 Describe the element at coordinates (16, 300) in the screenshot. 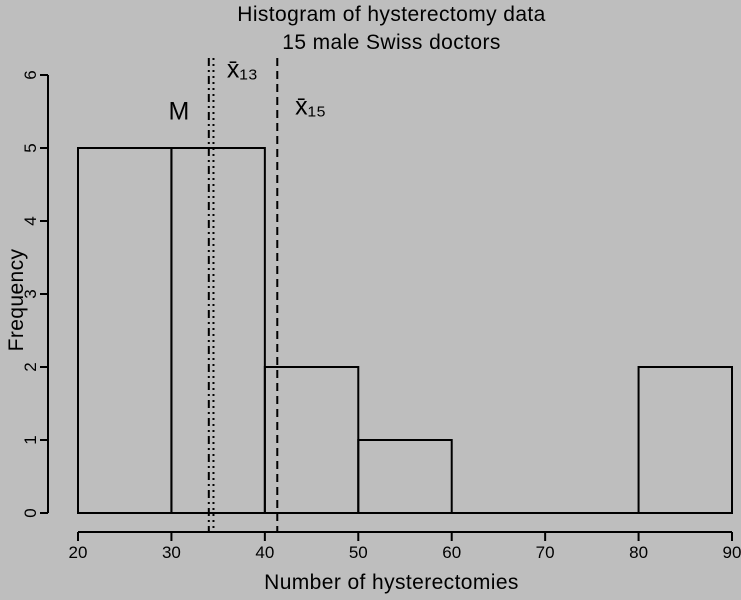

I see `y-axis-label: Frequency` at that location.